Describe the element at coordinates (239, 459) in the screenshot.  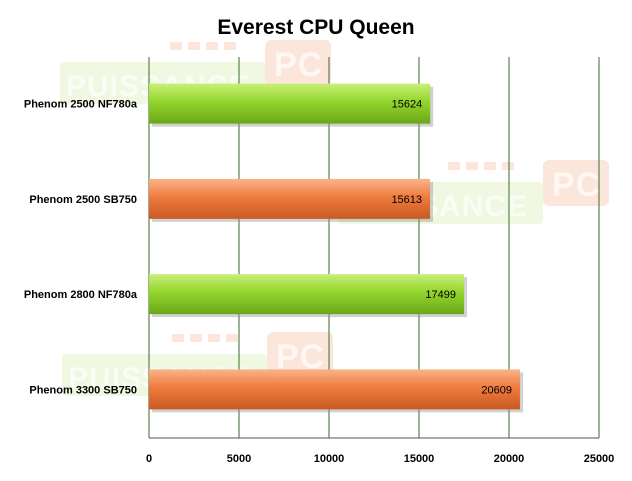
I see `x-tick-label: 5000` at that location.